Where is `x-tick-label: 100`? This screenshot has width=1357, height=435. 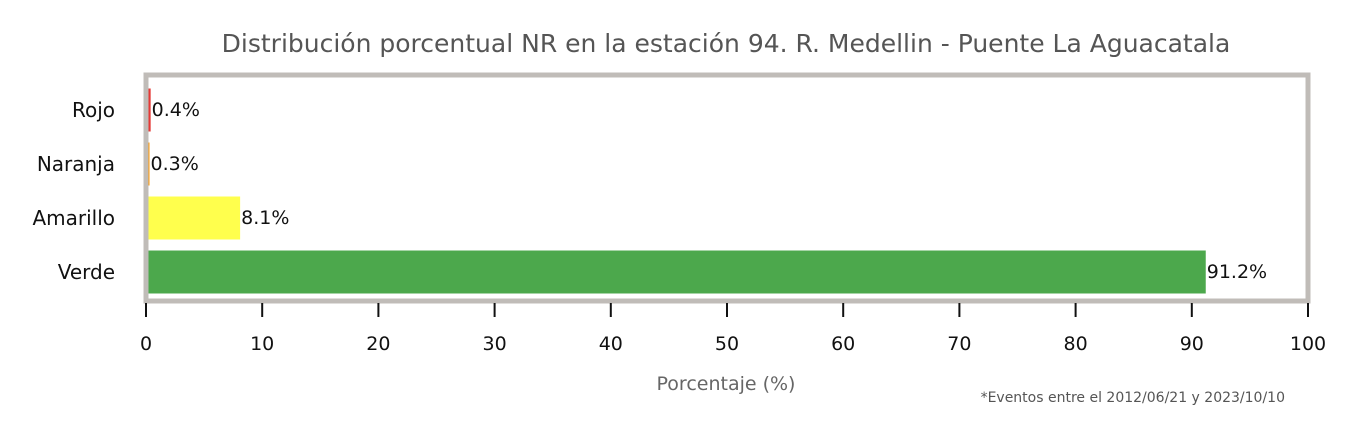
x-tick-label: 100 is located at coordinates (1308, 344).